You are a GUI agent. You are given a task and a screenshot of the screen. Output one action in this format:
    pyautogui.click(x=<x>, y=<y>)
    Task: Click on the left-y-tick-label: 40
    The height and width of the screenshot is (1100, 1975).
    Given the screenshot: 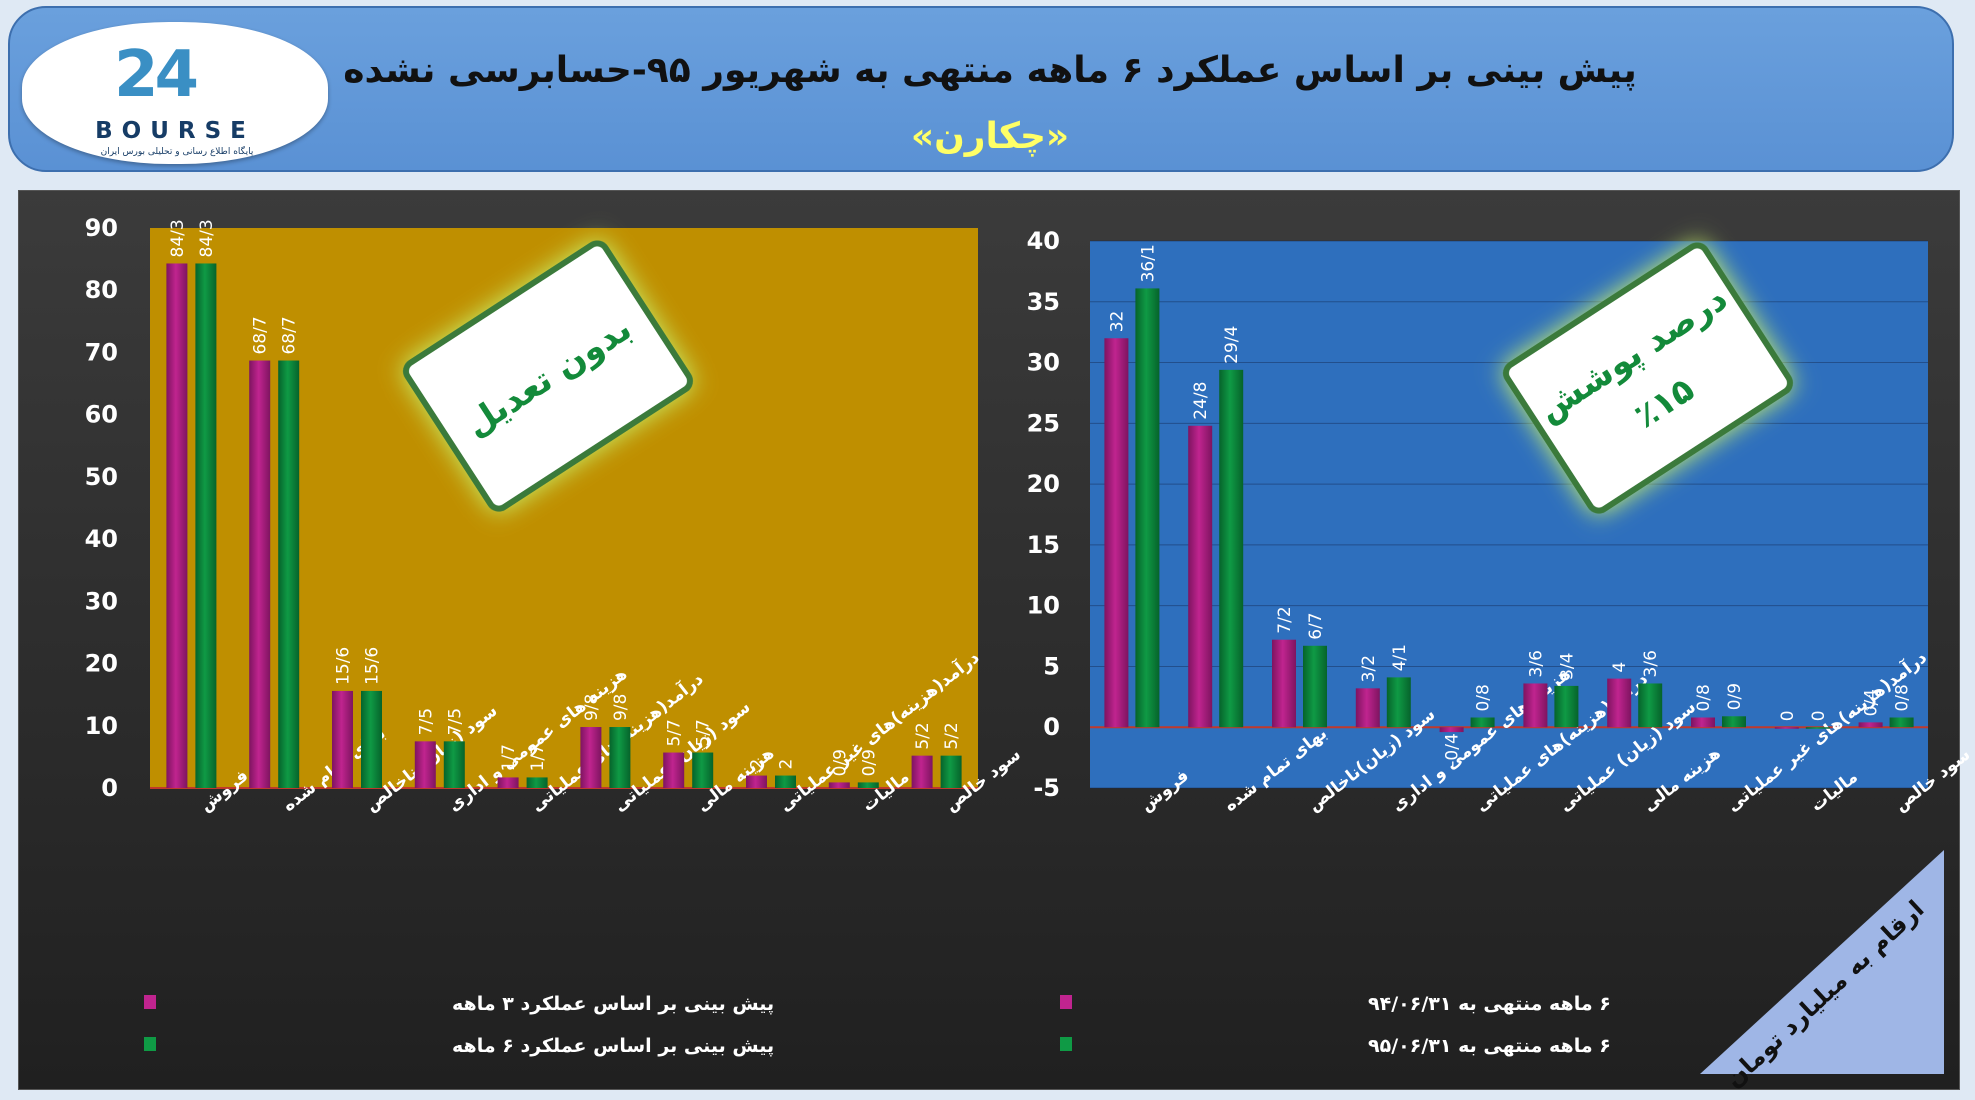 What is the action you would take?
    pyautogui.click(x=101, y=539)
    